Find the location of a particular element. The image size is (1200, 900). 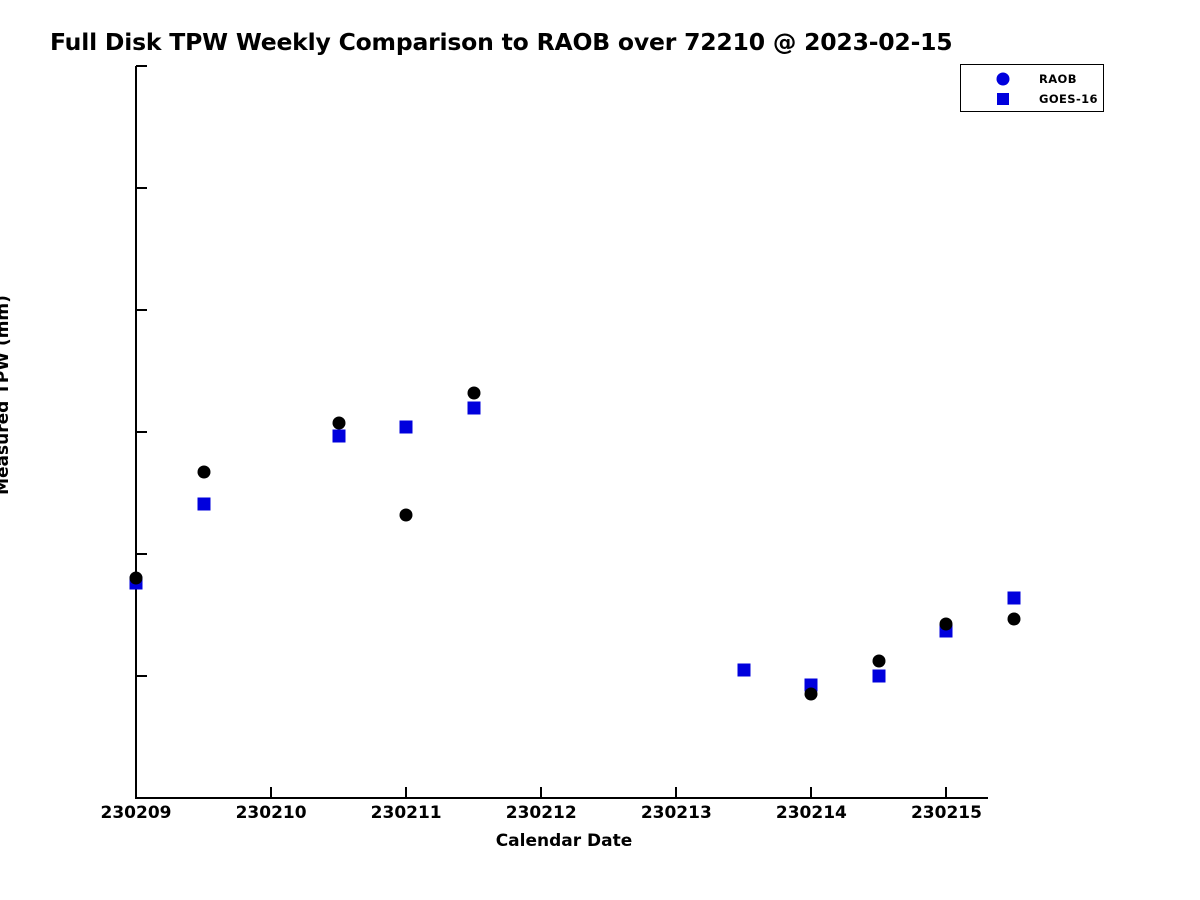

x-axis-title: Calendar Date is located at coordinates (564, 841).